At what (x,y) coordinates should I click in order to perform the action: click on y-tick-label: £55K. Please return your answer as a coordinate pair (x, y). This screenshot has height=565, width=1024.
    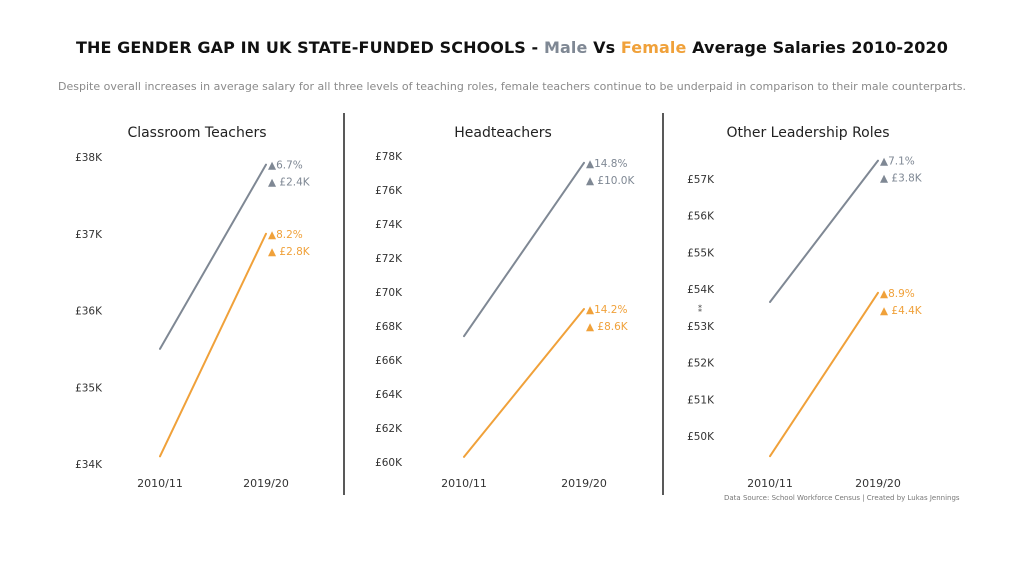
    Looking at the image, I should click on (701, 253).